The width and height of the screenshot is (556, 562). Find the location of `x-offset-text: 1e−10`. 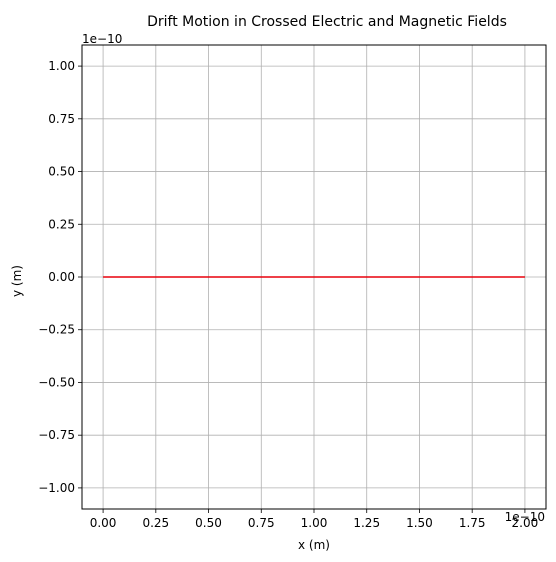

x-offset-text: 1e−10 is located at coordinates (525, 517).